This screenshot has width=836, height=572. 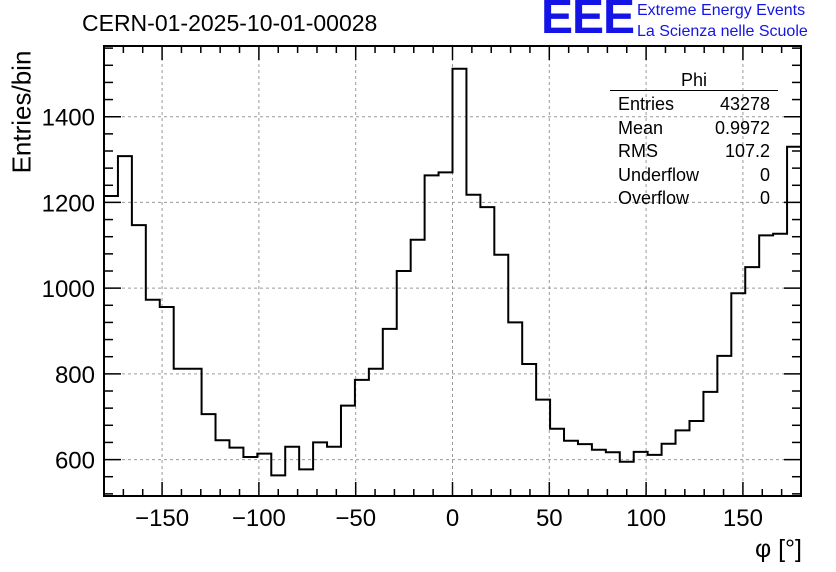 I want to click on x-tick-label: 0, so click(x=452, y=518).